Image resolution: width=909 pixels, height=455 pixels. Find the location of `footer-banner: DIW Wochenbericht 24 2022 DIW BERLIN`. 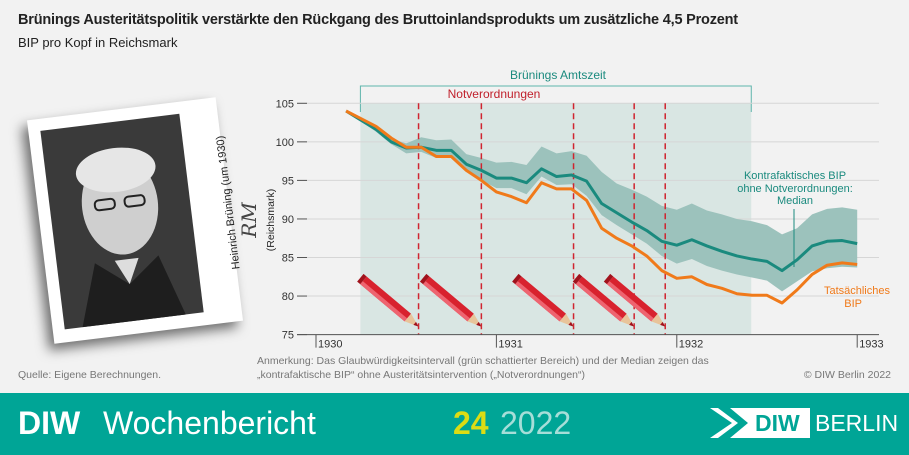

footer-banner: DIW Wochenbericht 24 2022 DIW BERLIN is located at coordinates (454, 424).